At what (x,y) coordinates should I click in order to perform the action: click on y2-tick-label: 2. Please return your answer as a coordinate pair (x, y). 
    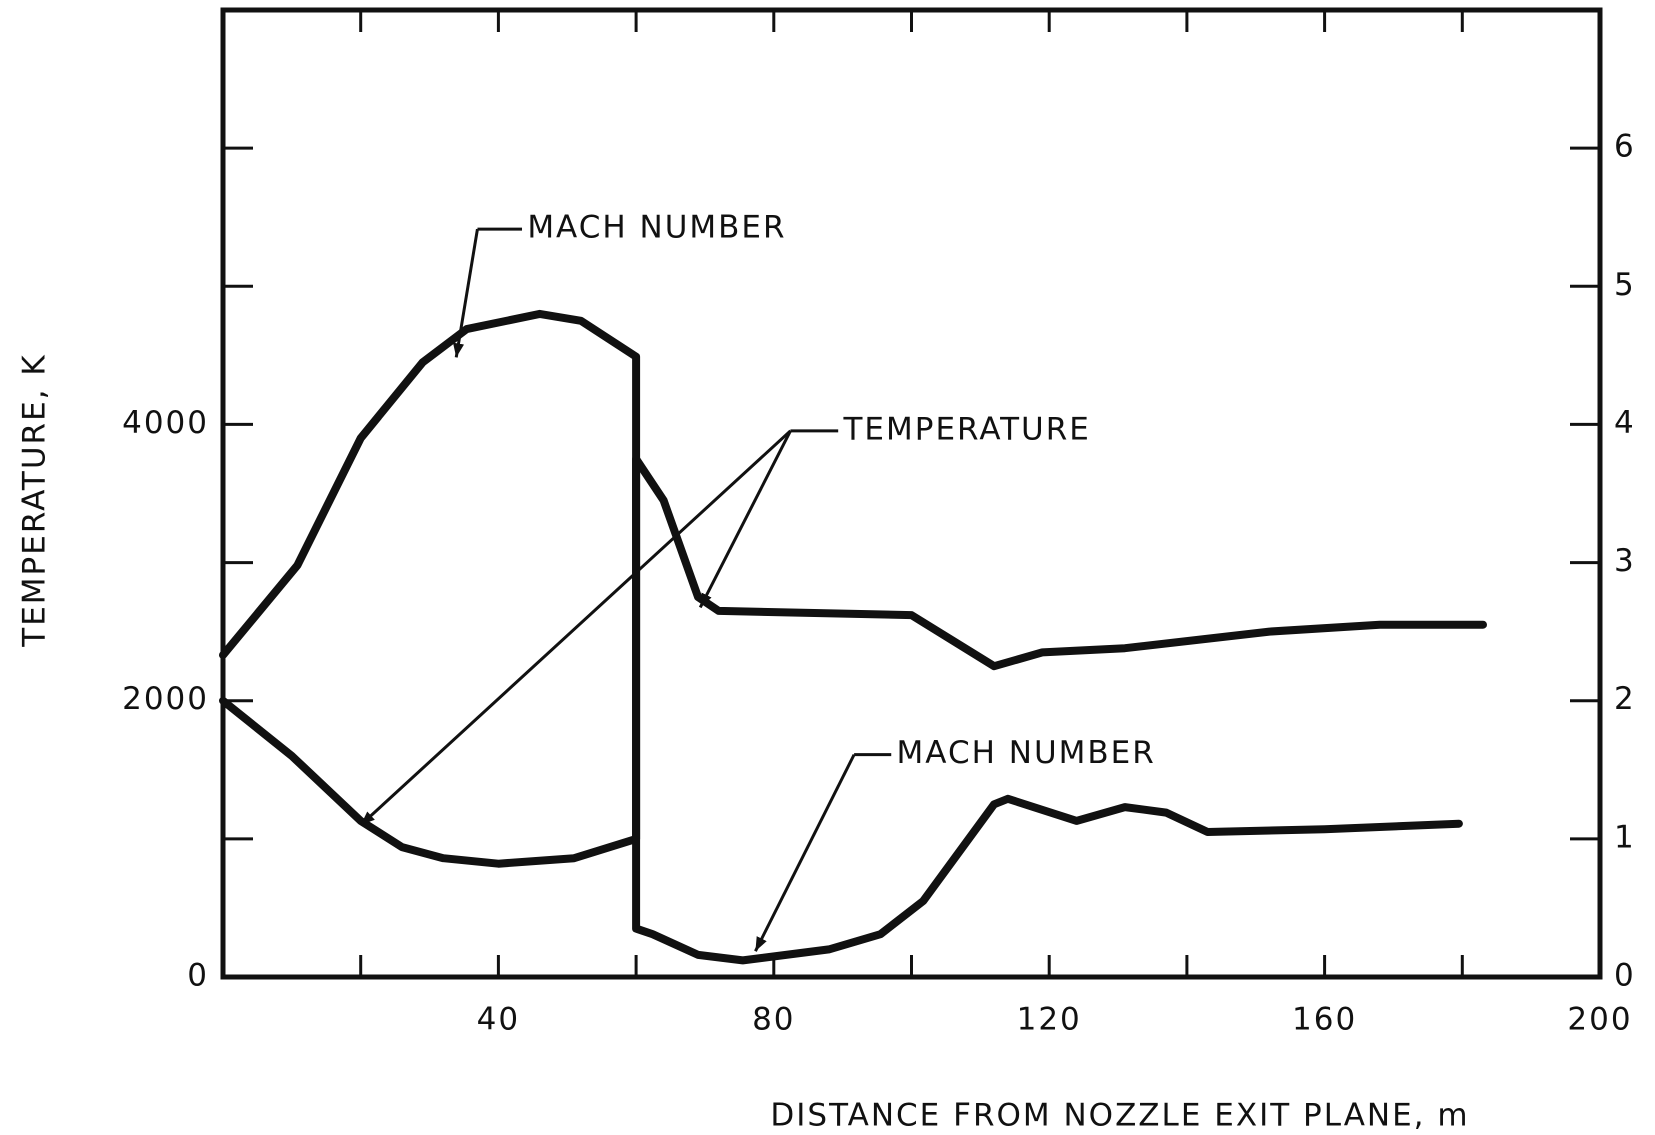
    Looking at the image, I should click on (1625, 699).